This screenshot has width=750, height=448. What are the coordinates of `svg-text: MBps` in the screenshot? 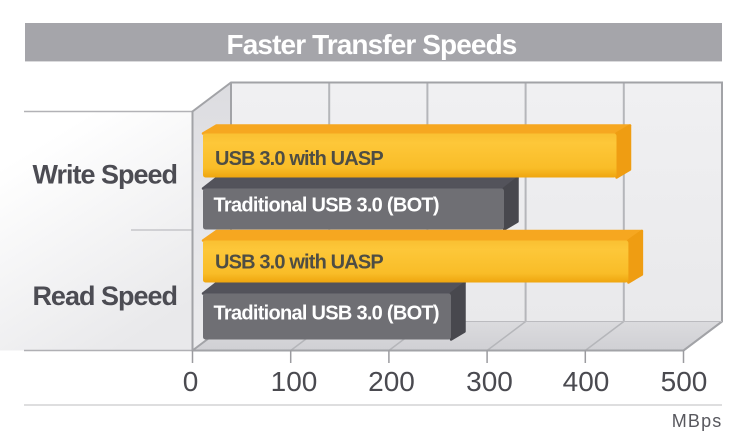 It's located at (697, 421).